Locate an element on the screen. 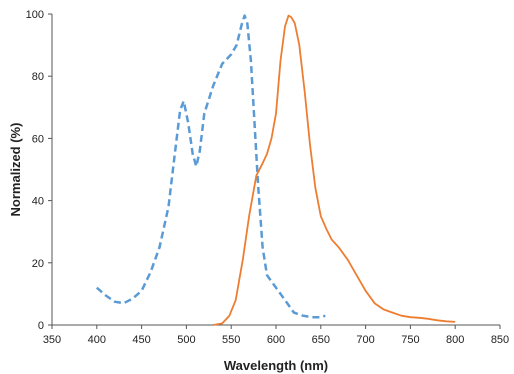 The width and height of the screenshot is (514, 374). y-tick-label: 0 is located at coordinates (41, 326).